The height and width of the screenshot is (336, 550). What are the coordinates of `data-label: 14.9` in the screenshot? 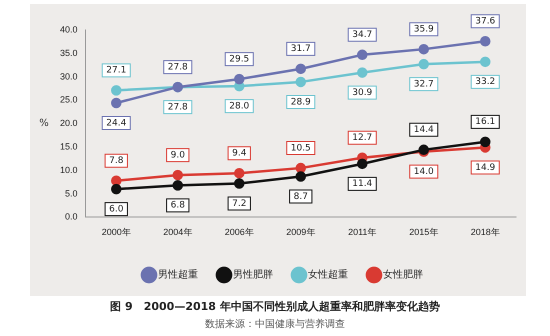 It's located at (485, 167).